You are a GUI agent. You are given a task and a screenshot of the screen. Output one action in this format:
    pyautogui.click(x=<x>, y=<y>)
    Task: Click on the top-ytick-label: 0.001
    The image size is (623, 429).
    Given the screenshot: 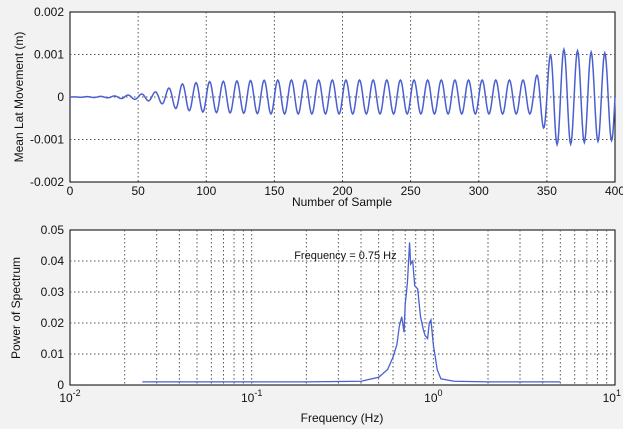 What is the action you would take?
    pyautogui.click(x=49, y=55)
    